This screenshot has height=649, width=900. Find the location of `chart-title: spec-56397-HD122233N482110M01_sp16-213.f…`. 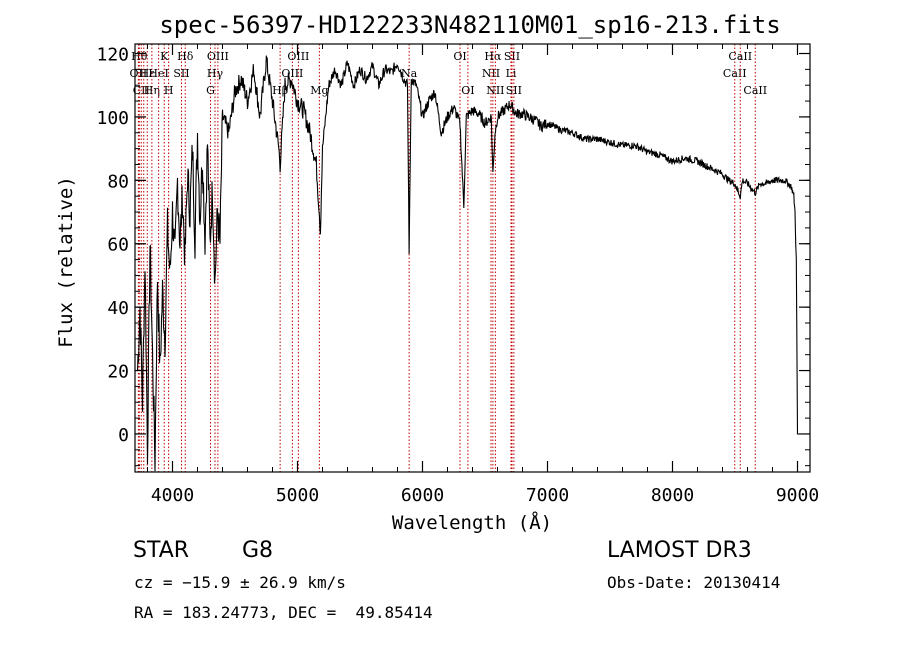

chart-title: spec-56397-HD122233N482110M01_sp16-213.f… is located at coordinates (469, 25).